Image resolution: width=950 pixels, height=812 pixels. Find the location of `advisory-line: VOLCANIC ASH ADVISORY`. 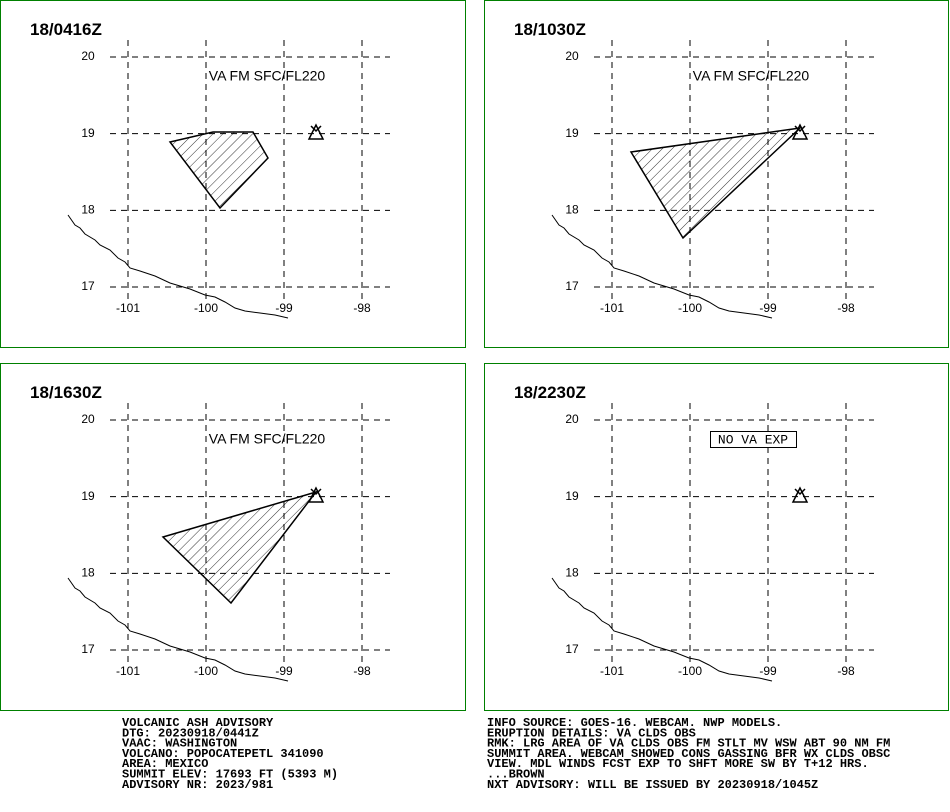

advisory-line: VOLCANIC ASH ADVISORY is located at coordinates (198, 723).